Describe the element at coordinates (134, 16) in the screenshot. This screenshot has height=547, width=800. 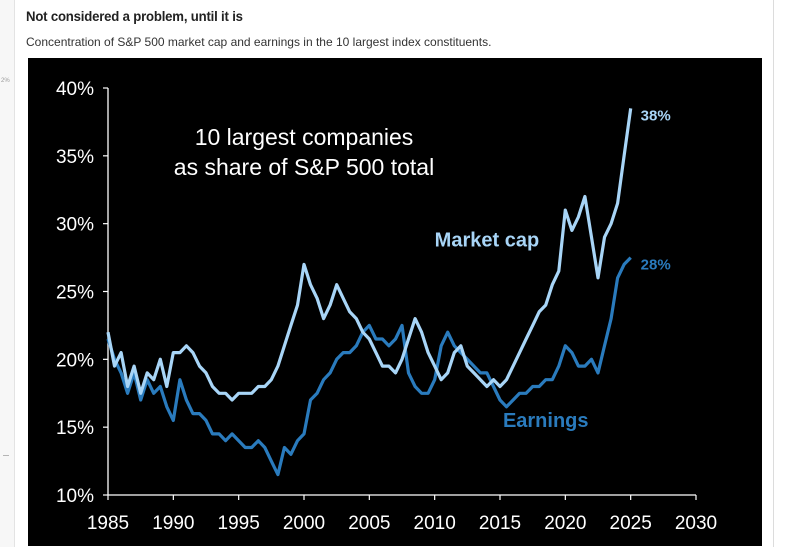
I see `page-title: Not considered a problem, until it is` at that location.